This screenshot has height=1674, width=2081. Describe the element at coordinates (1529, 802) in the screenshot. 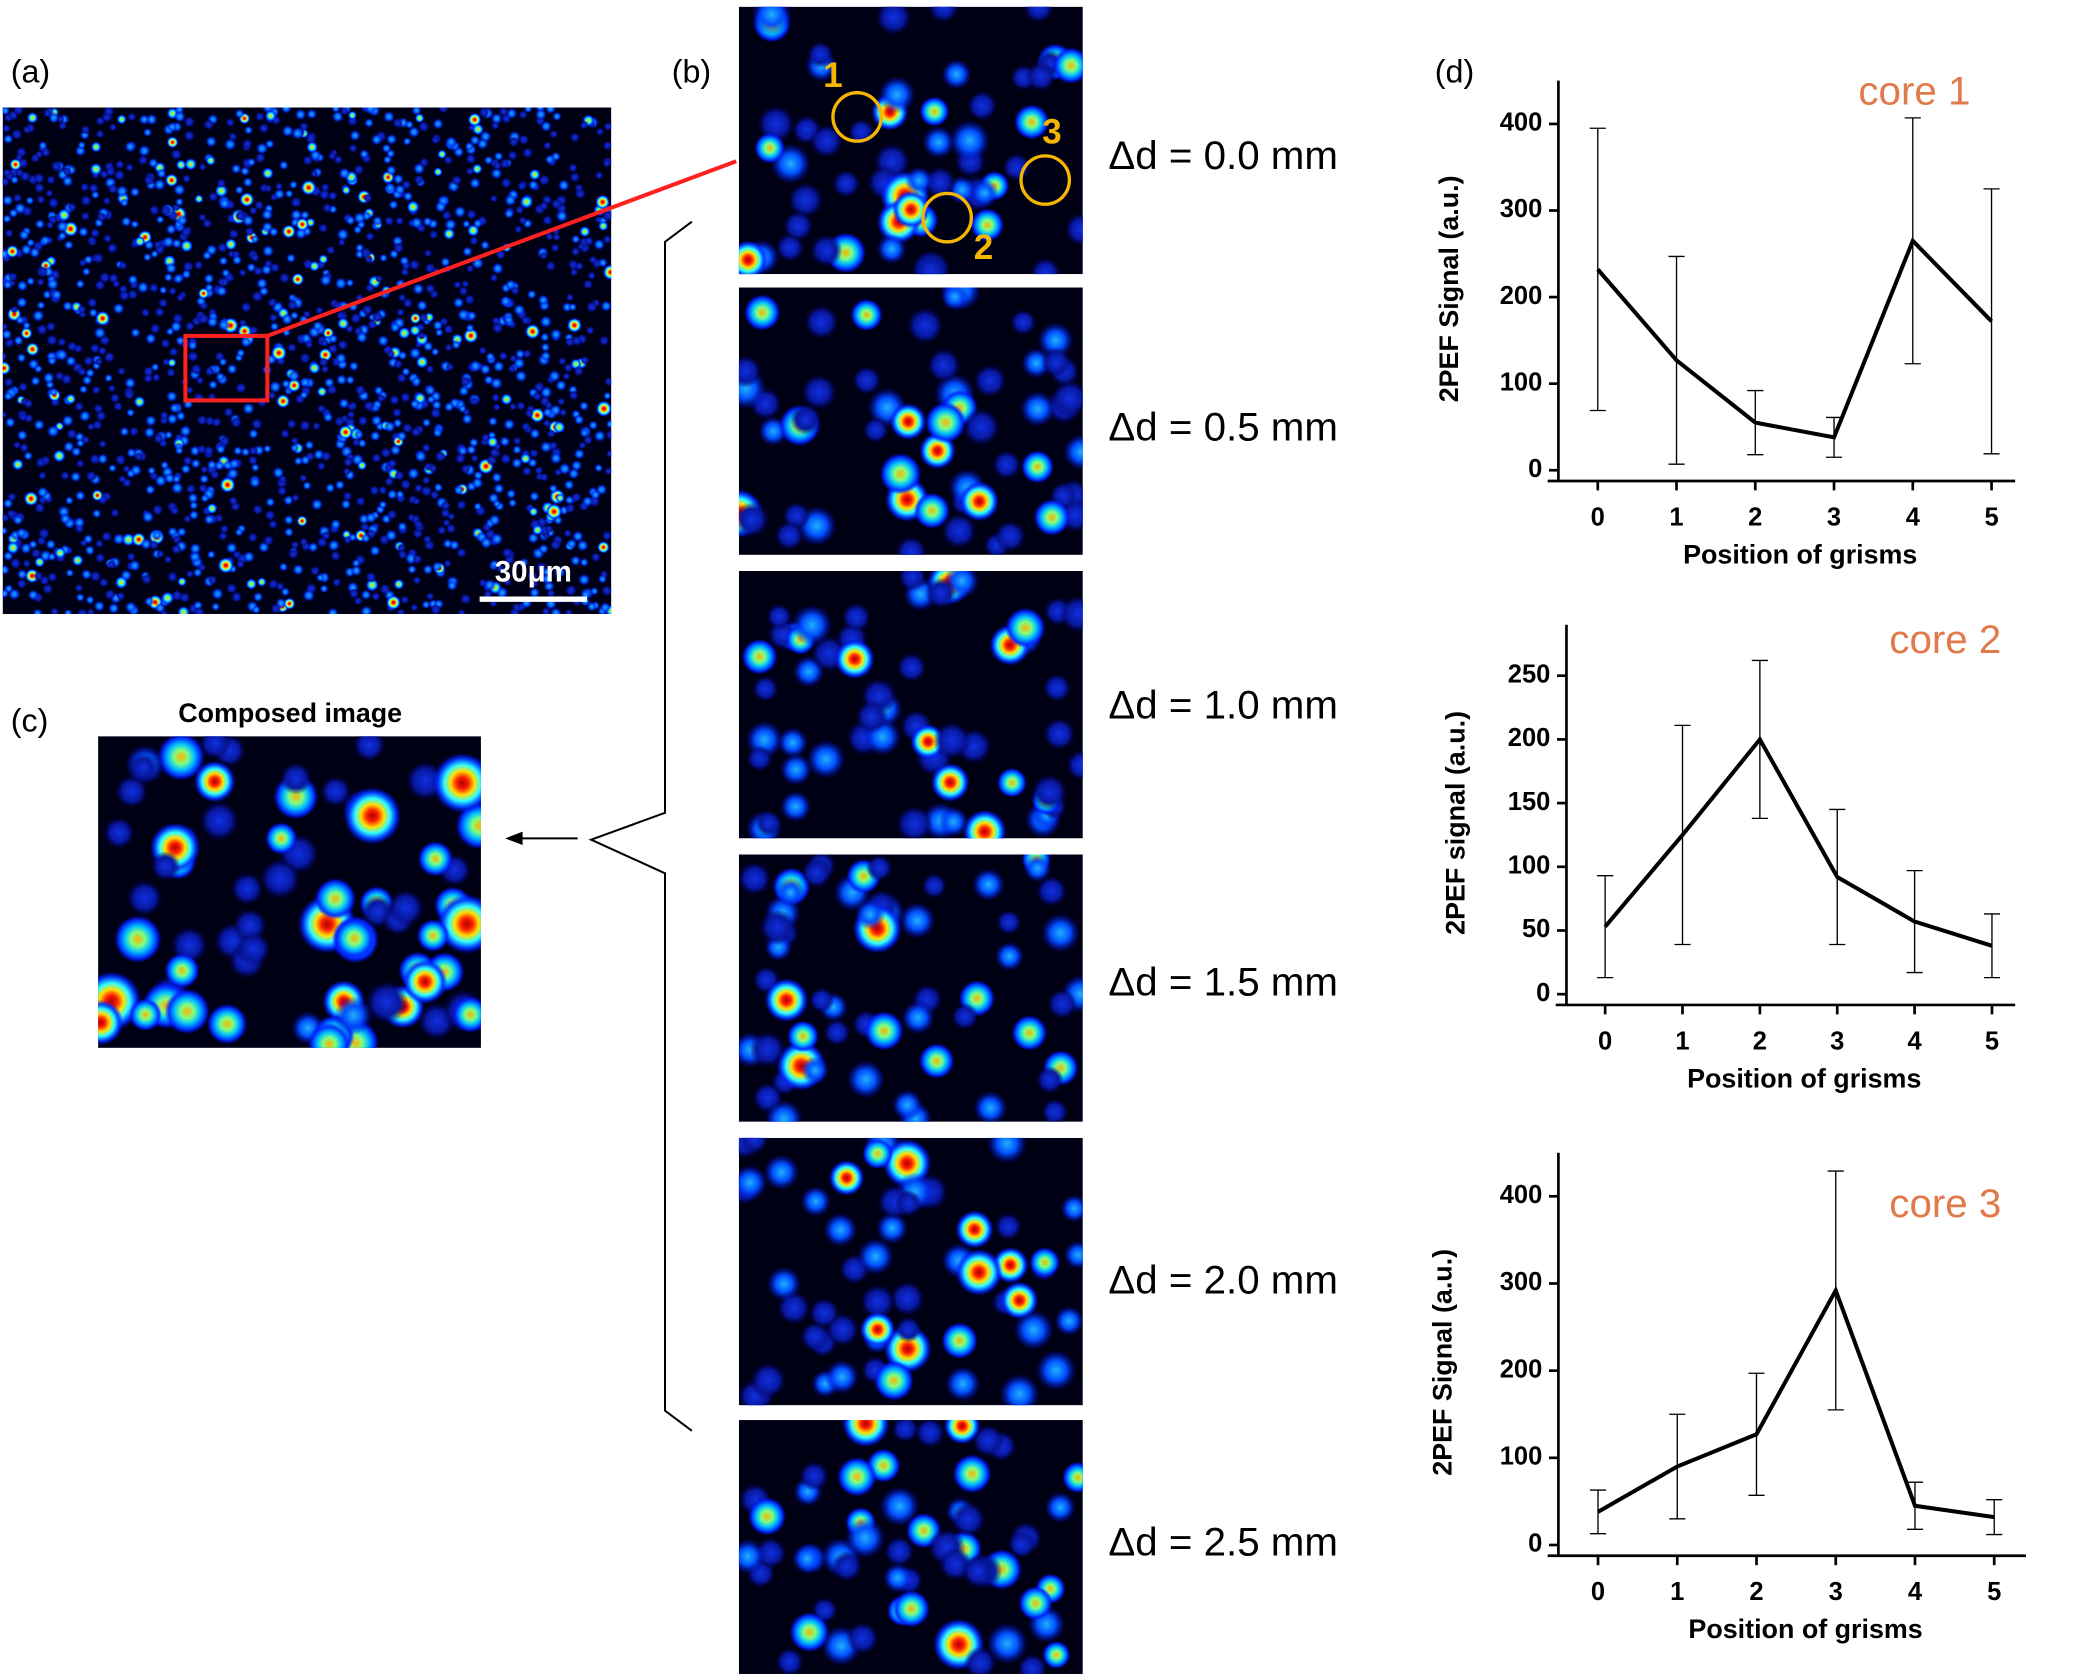

I see `y-tick-label: 150` at that location.